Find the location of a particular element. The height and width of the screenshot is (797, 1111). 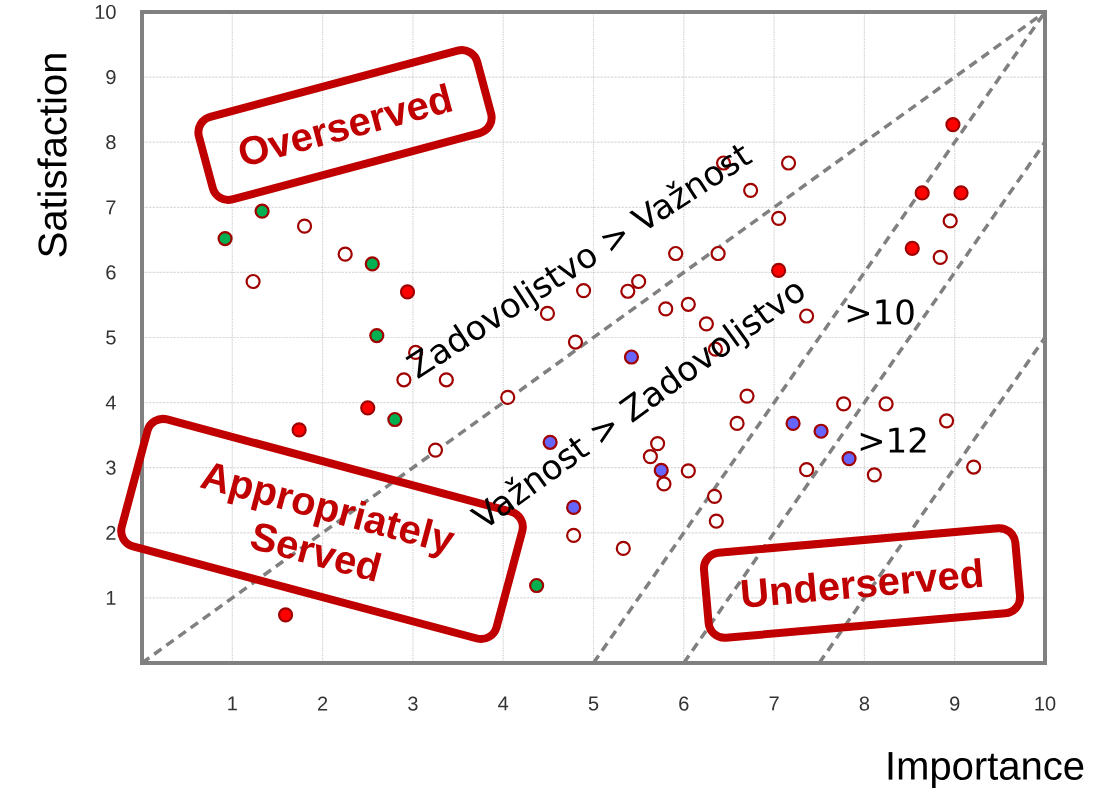

y-tick-label: 7 is located at coordinates (111, 207).